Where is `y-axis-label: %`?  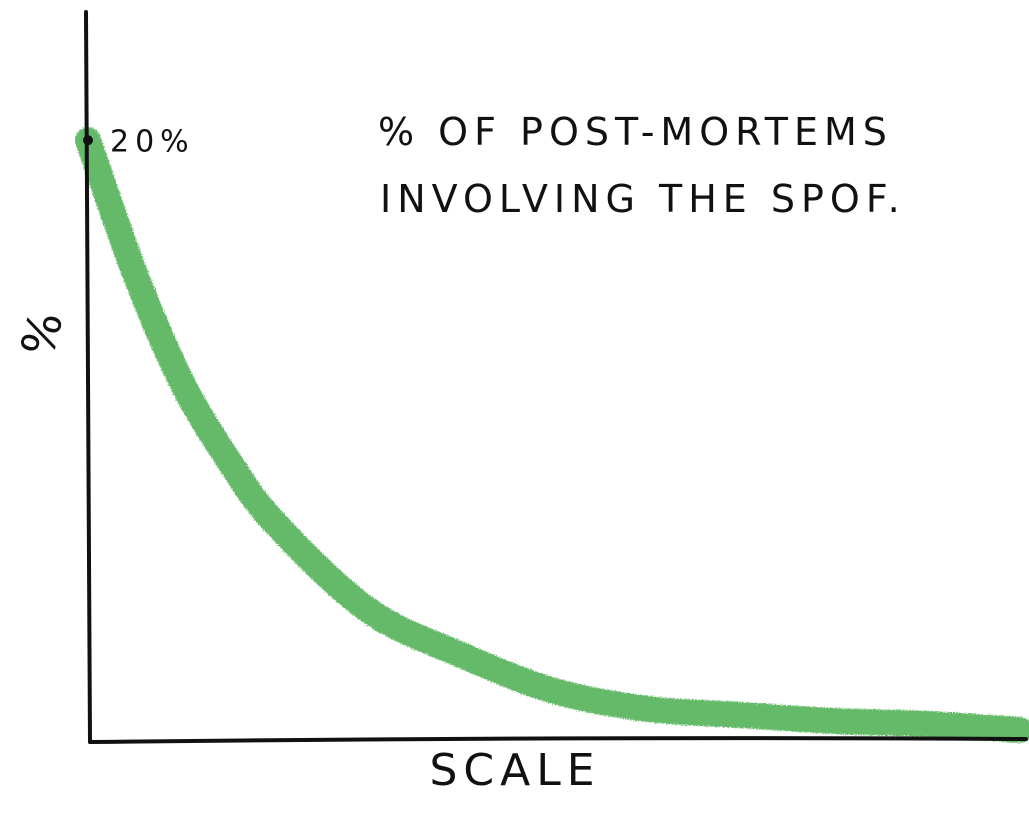
y-axis-label: % is located at coordinates (42, 331).